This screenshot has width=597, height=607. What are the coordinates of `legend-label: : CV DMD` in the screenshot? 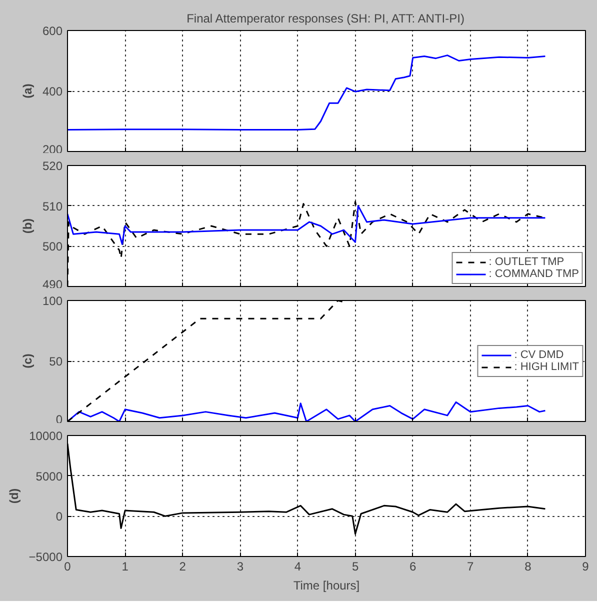 It's located at (539, 354).